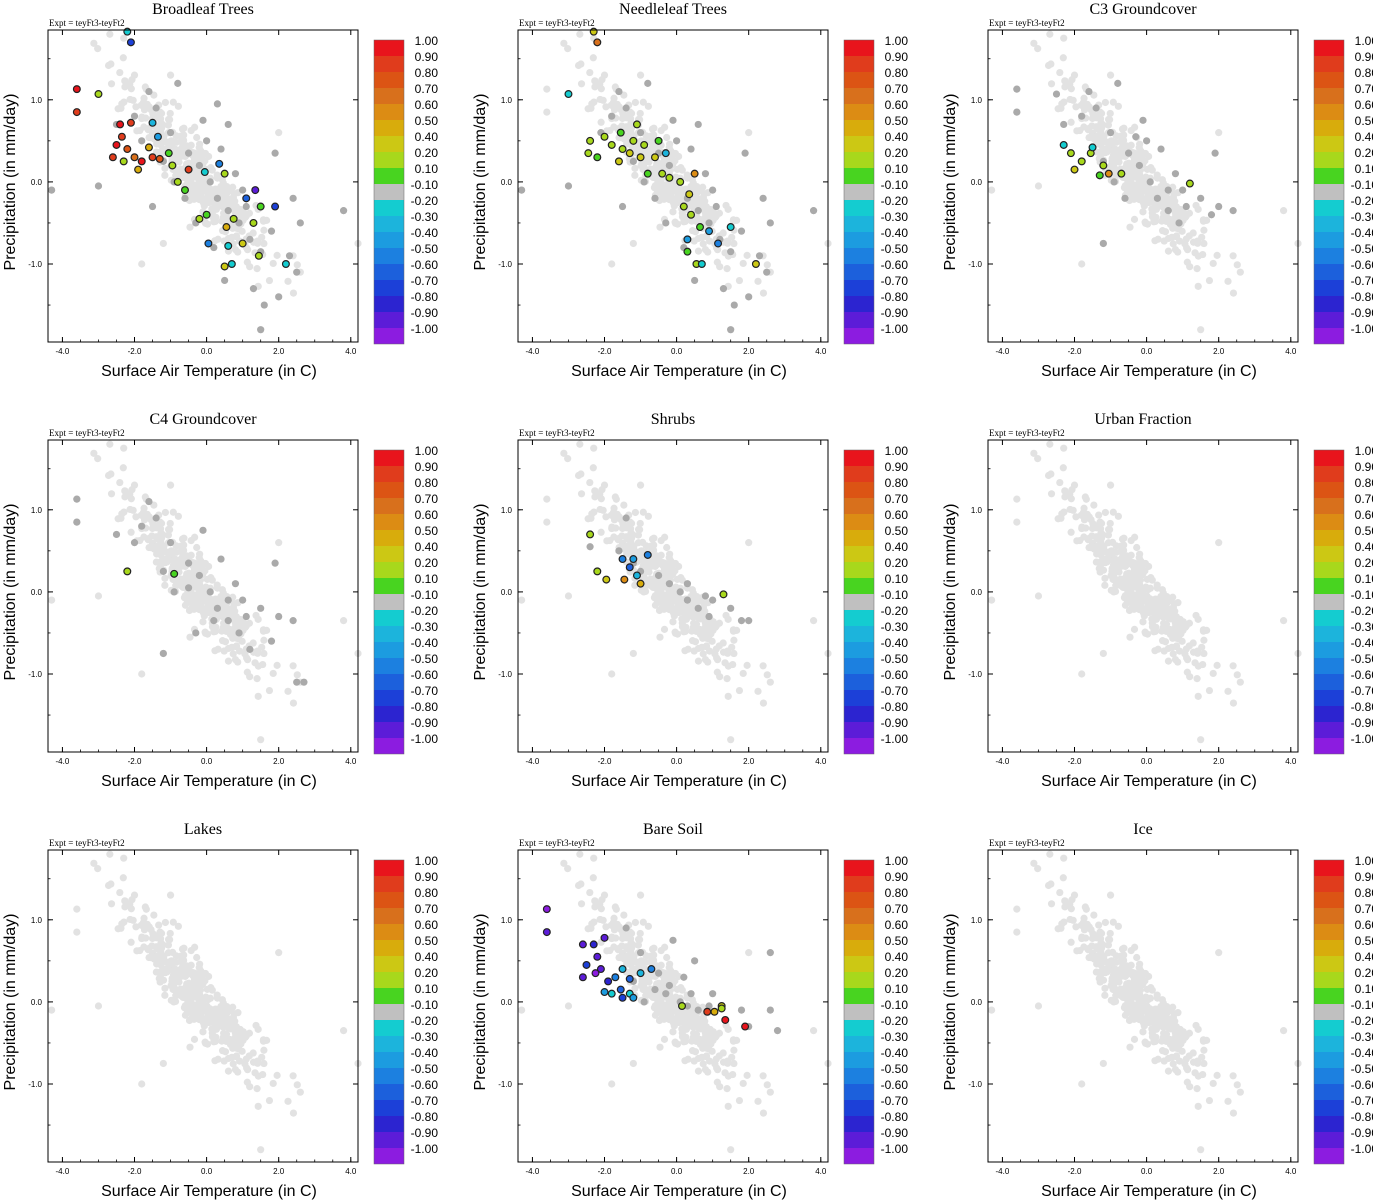  Describe the element at coordinates (677, 351) in the screenshot. I see `x-tick-label: 0.0` at that location.